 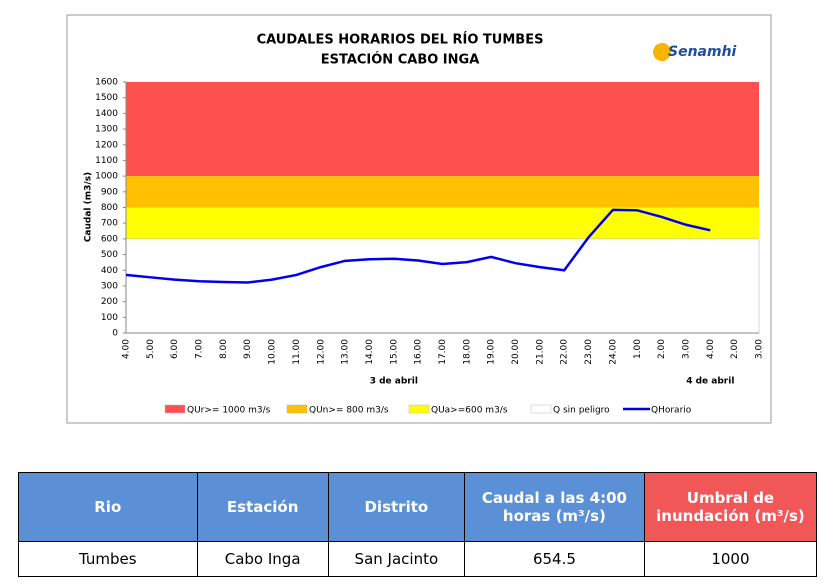 I want to click on x-tick-label: 5.00, so click(x=151, y=349).